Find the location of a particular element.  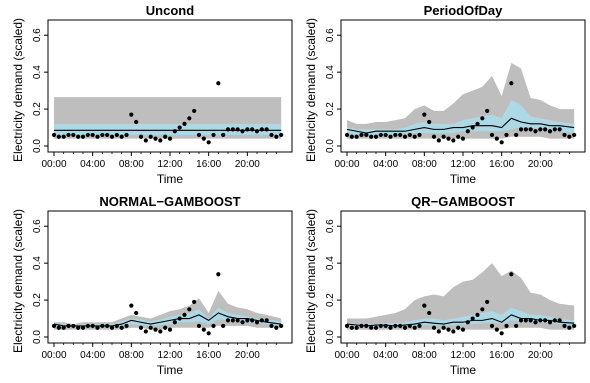

plot-area is located at coordinates (460, 299).